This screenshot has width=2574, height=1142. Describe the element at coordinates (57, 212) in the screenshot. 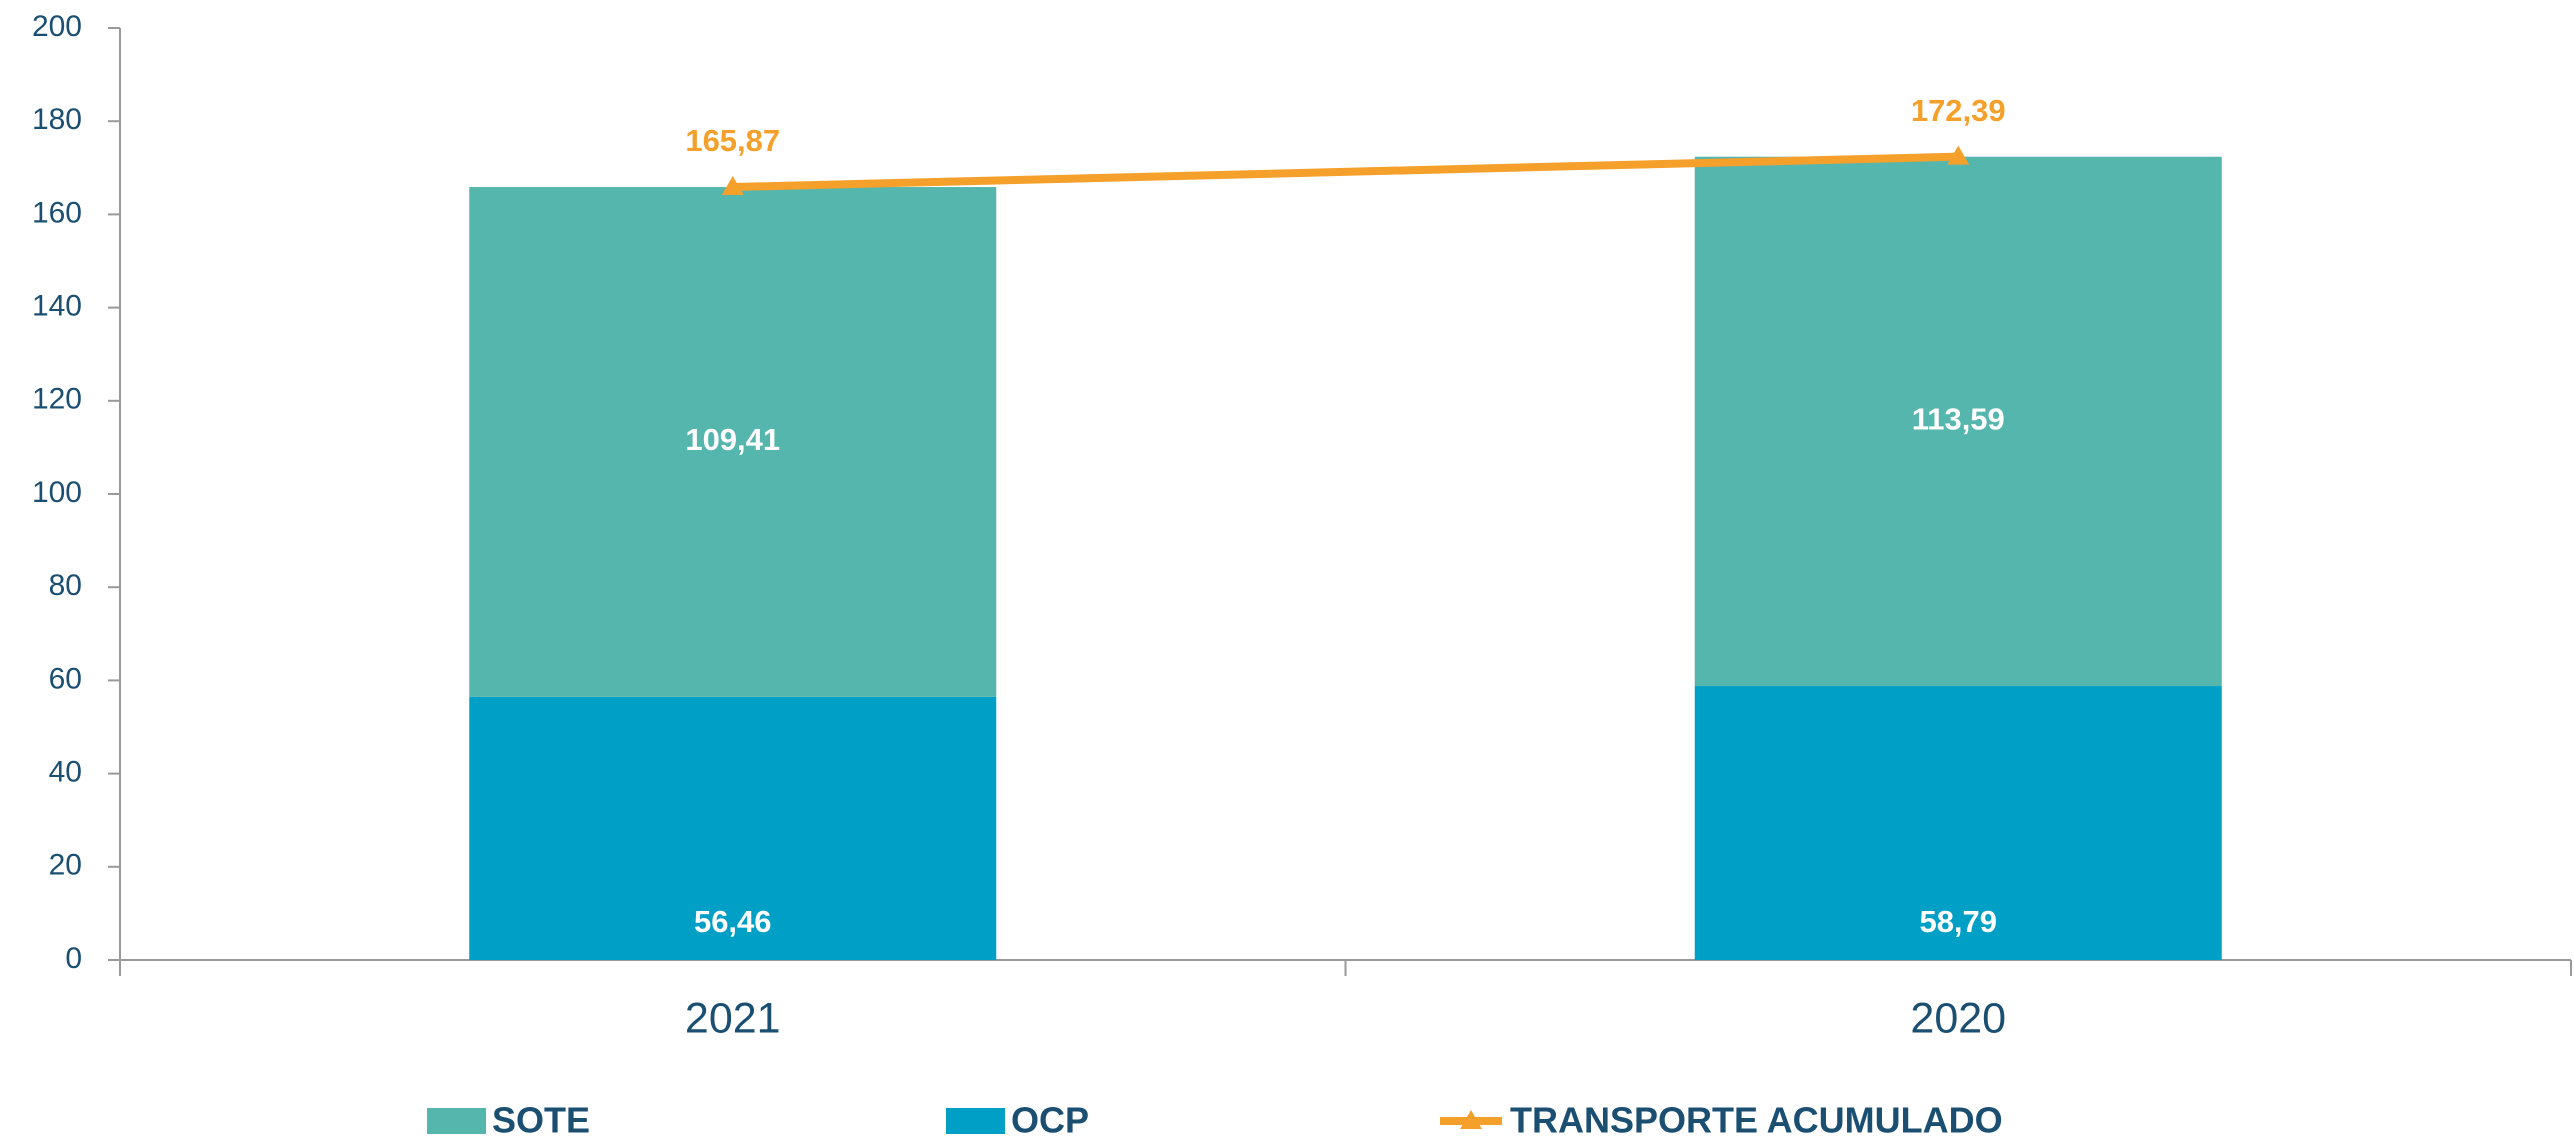

I see `y-tick-label: 160` at that location.